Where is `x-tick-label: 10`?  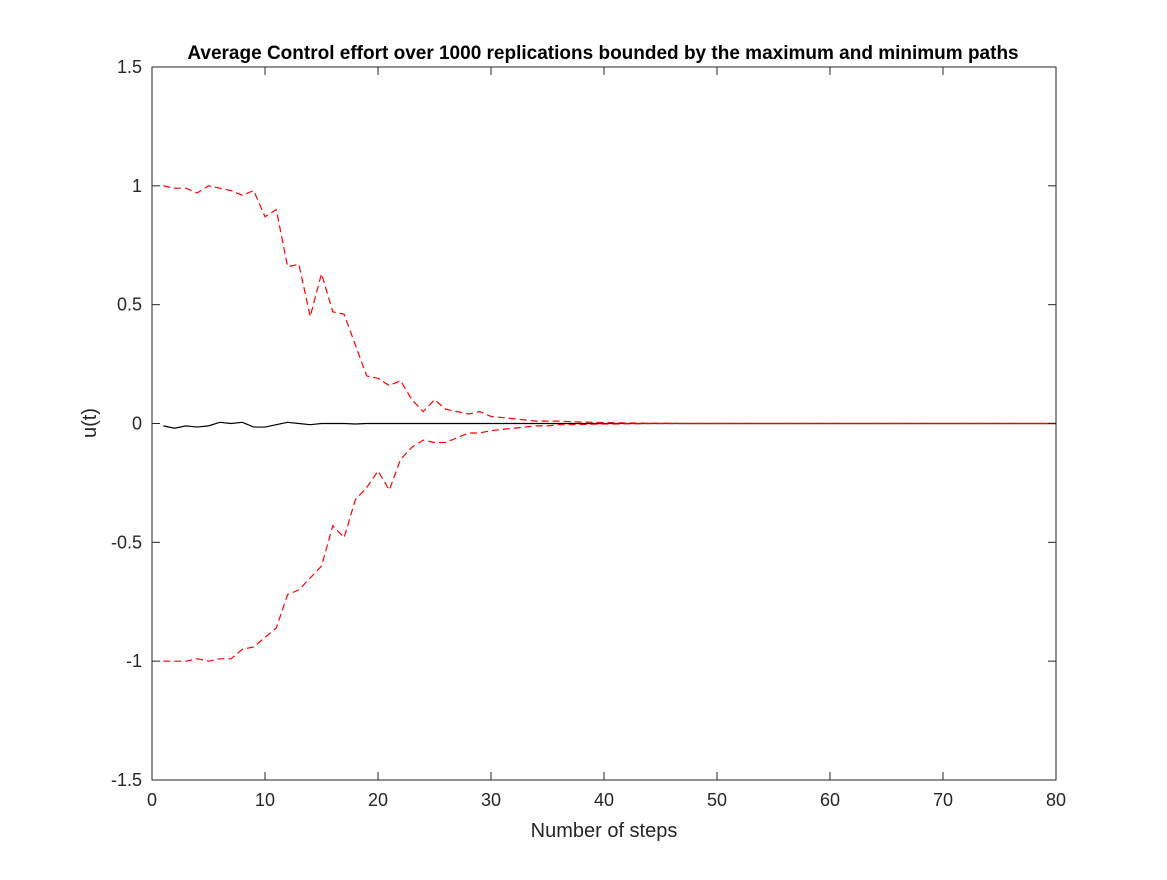
x-tick-label: 10 is located at coordinates (265, 800).